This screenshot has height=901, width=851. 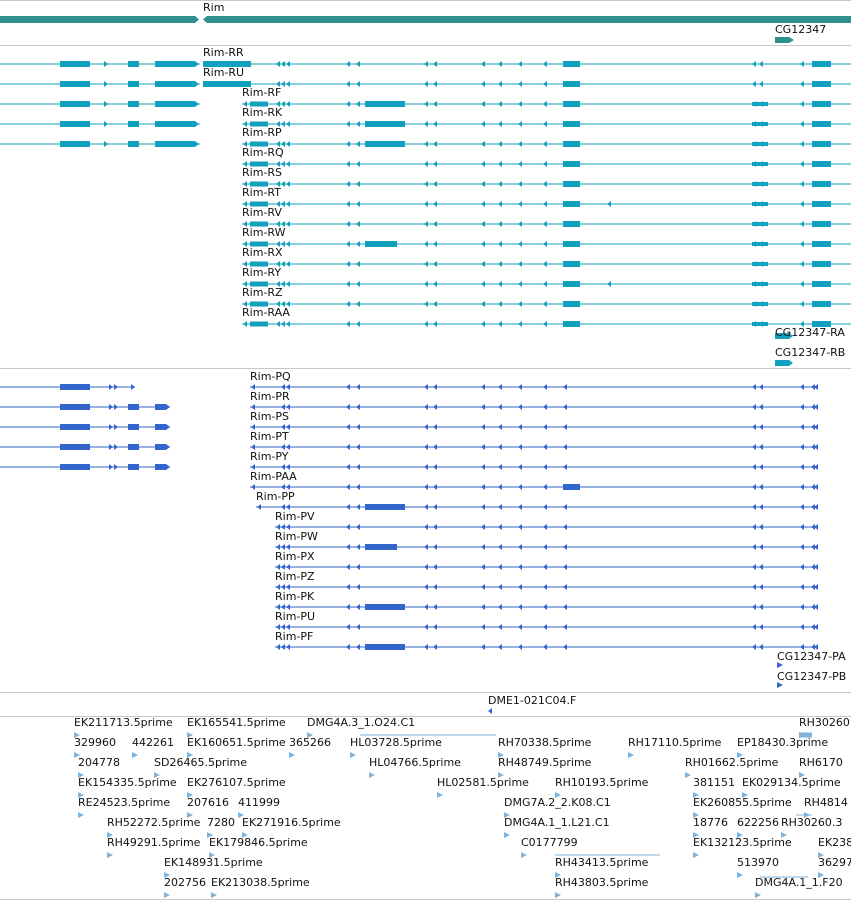 I want to click on transcript-label: Rim-PV, so click(x=295, y=516).